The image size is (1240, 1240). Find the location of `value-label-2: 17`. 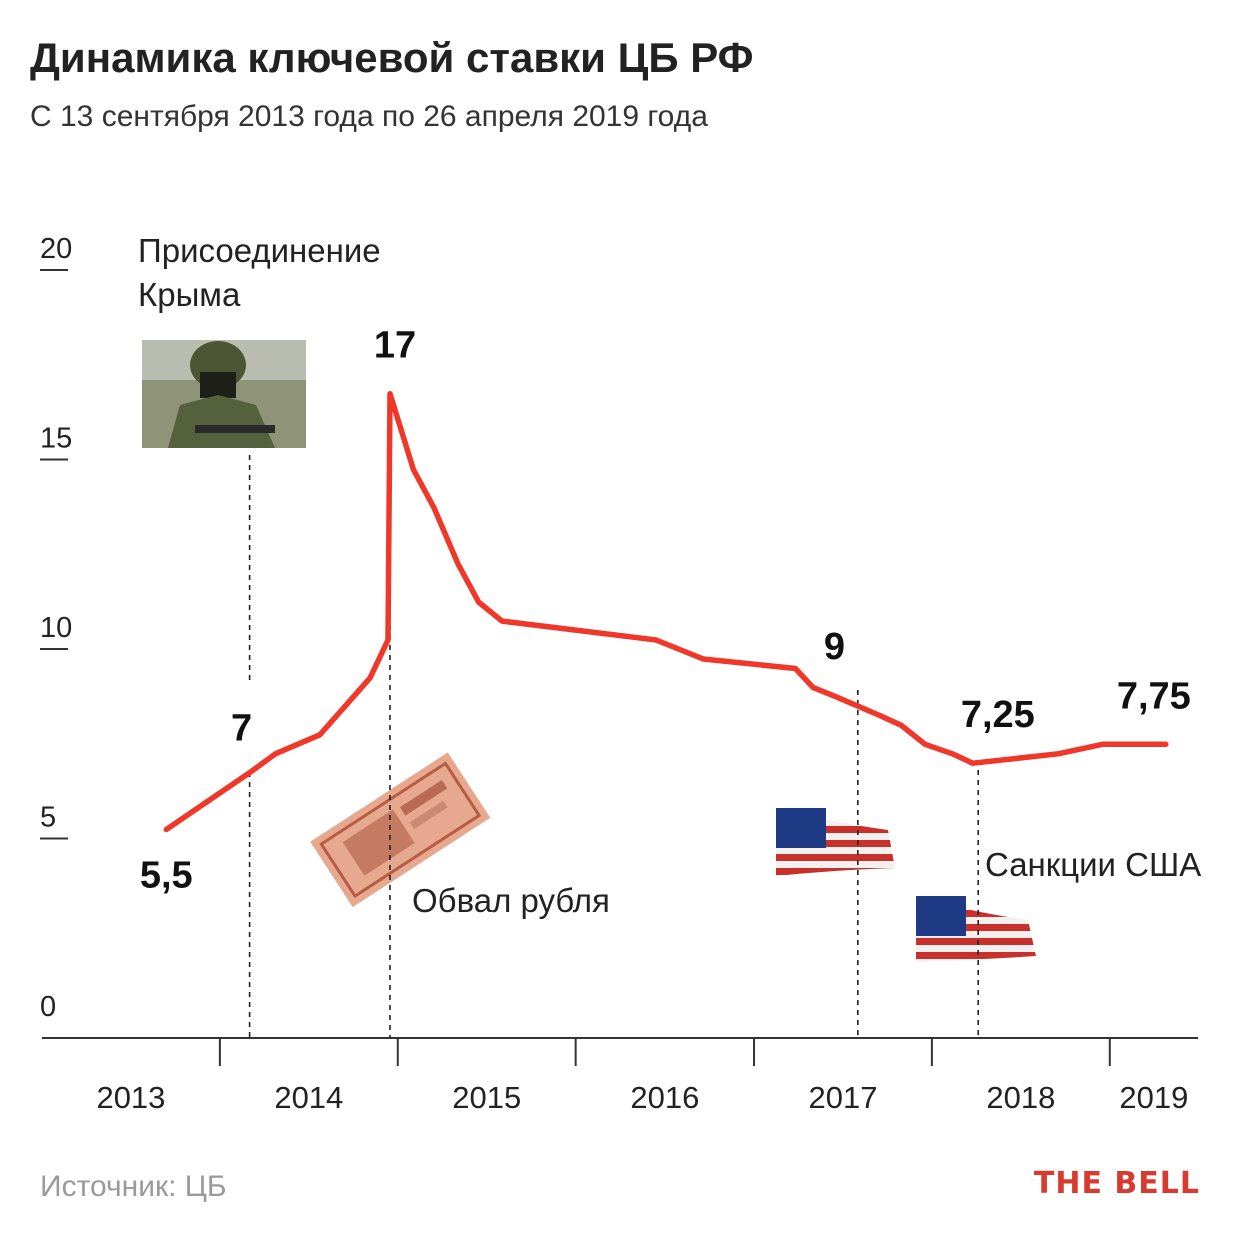

value-label-2: 17 is located at coordinates (395, 346).